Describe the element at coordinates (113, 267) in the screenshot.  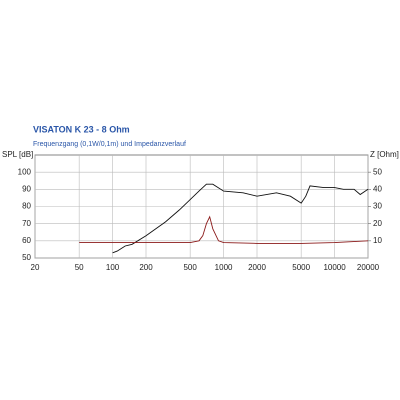
I see `x-tick-label: 100` at that location.